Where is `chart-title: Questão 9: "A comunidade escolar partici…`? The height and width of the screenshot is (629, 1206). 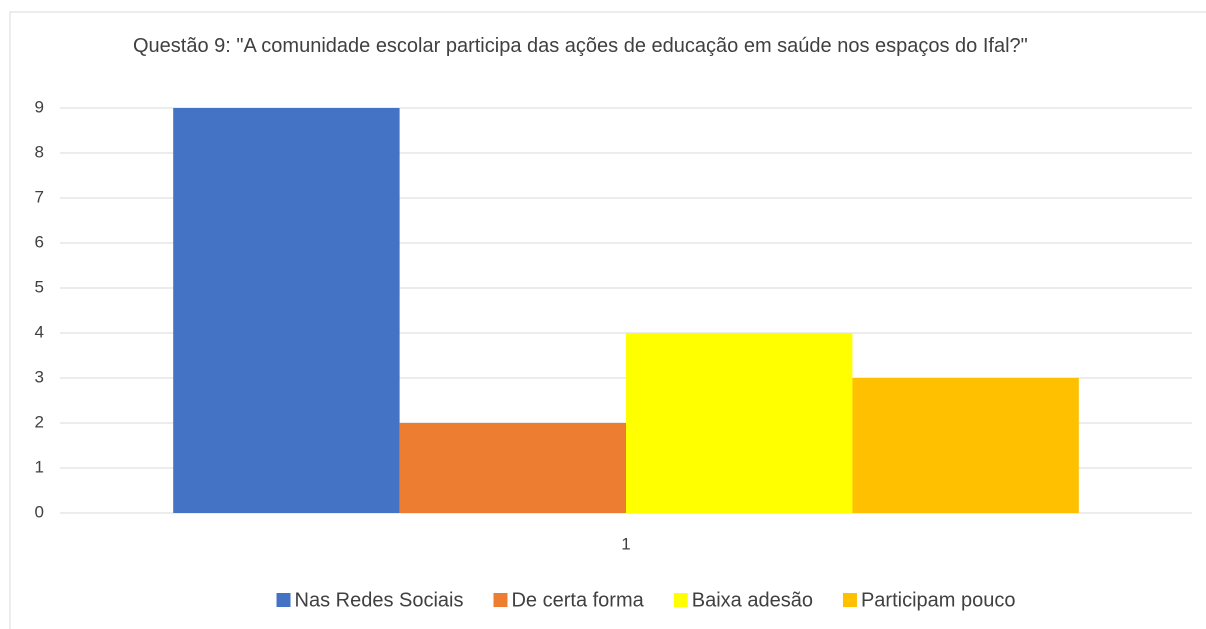
chart-title: Questão 9: "A comunidade escolar partici… is located at coordinates (580, 46).